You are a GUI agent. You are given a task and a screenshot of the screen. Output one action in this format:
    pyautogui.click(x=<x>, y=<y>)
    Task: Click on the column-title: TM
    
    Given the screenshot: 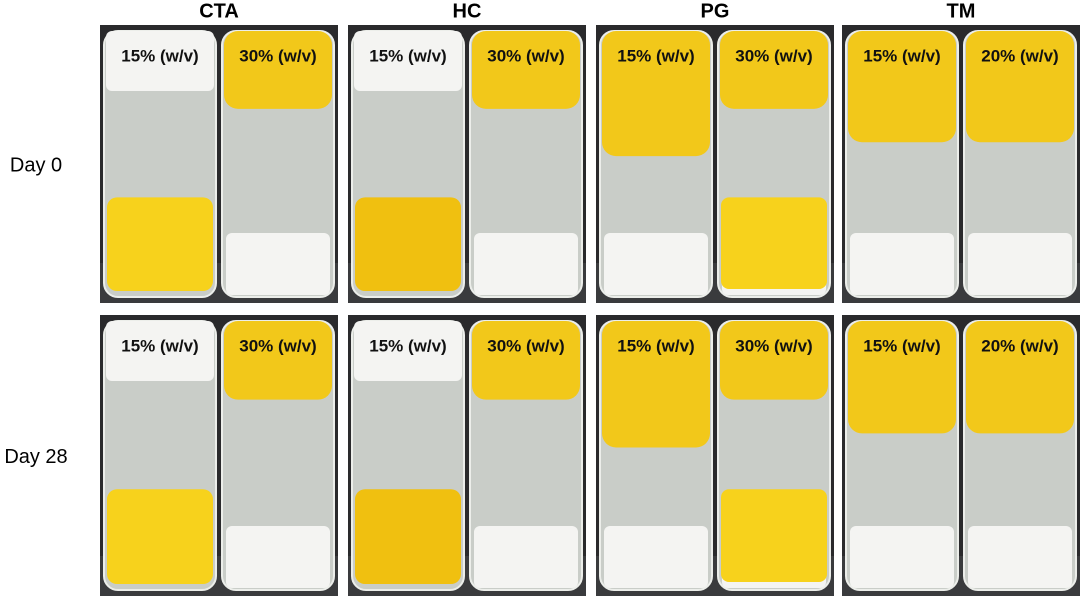 What is the action you would take?
    pyautogui.click(x=961, y=11)
    